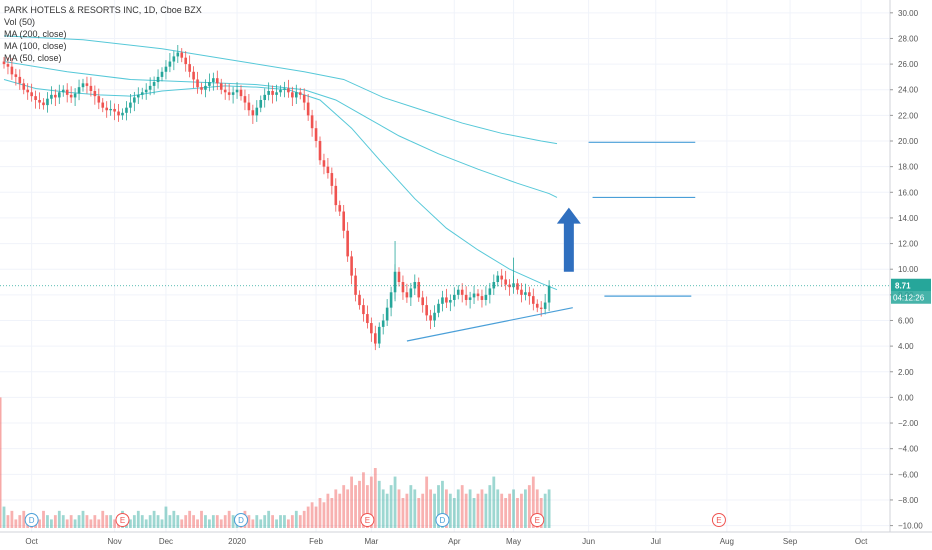 Image resolution: width=932 pixels, height=550 pixels. I want to click on time-tick-label: Jul, so click(656, 541).